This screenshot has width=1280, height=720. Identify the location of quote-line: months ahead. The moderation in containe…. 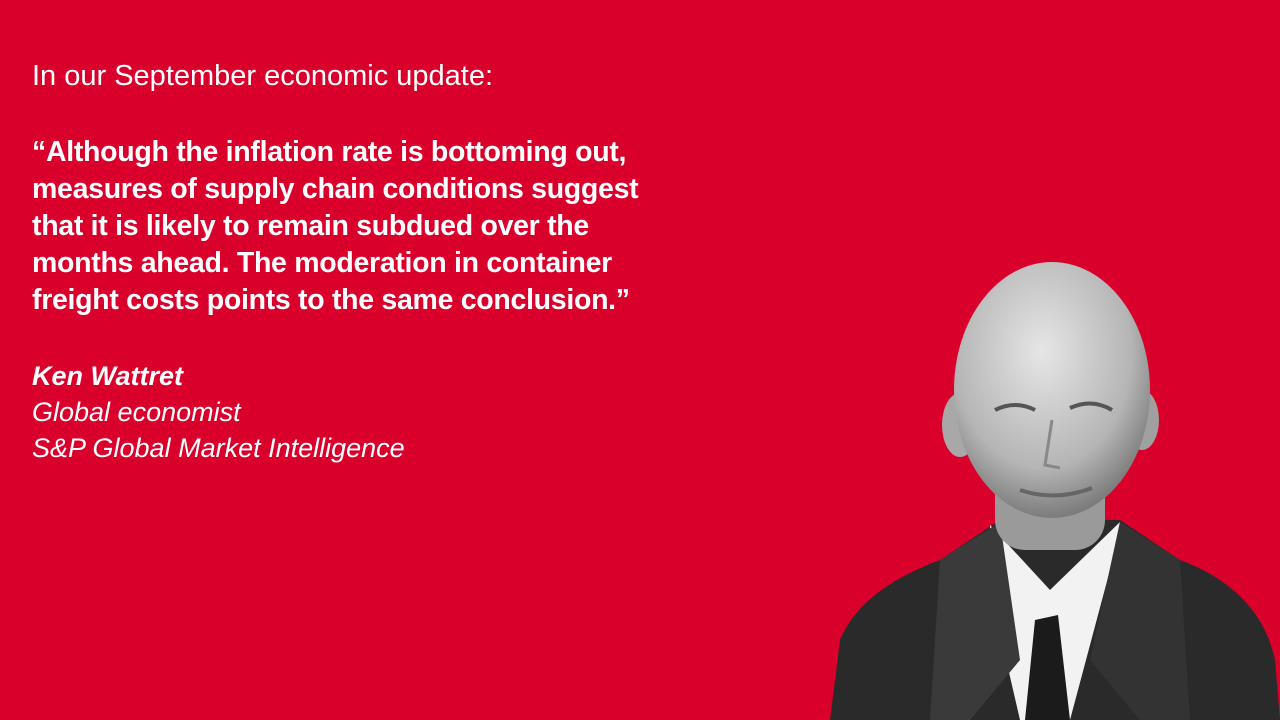
(322, 263).